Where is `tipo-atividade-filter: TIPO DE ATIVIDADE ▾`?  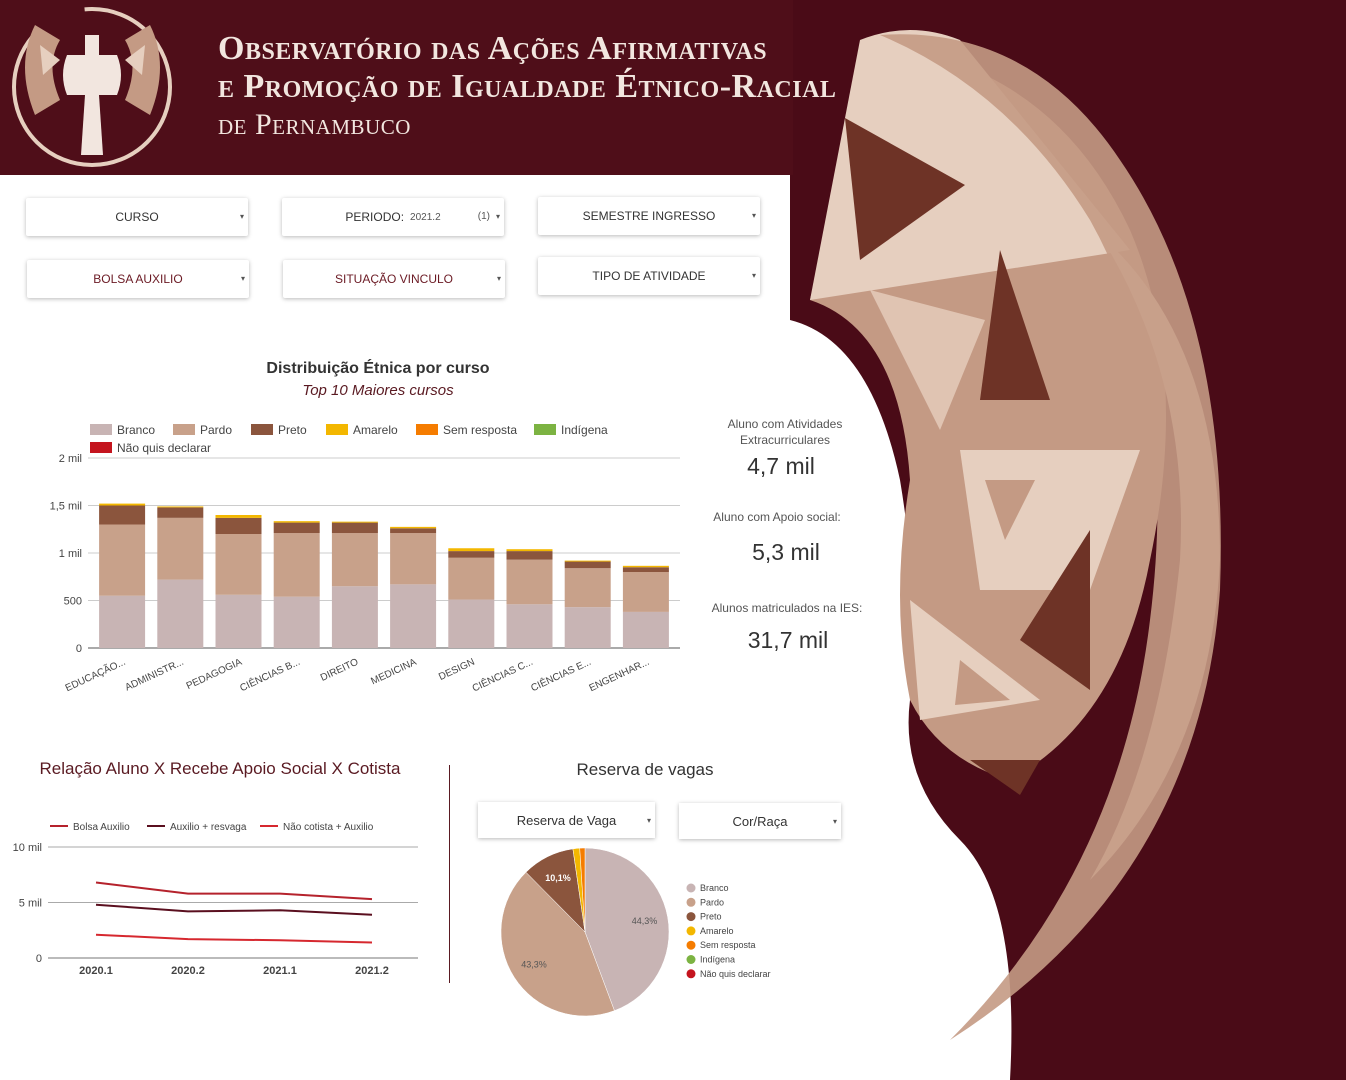
tipo-atividade-filter: TIPO DE ATIVIDADE ▾ is located at coordinates (649, 276).